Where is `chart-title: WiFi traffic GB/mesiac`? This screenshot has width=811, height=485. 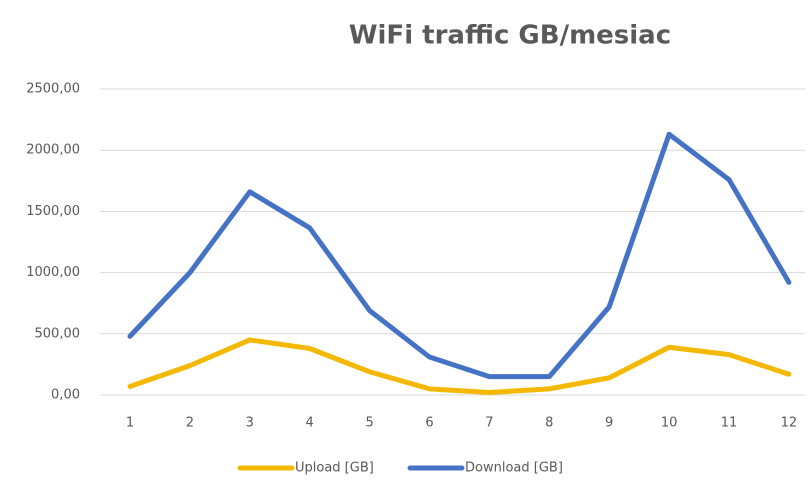
chart-title: WiFi traffic GB/mesiac is located at coordinates (510, 36).